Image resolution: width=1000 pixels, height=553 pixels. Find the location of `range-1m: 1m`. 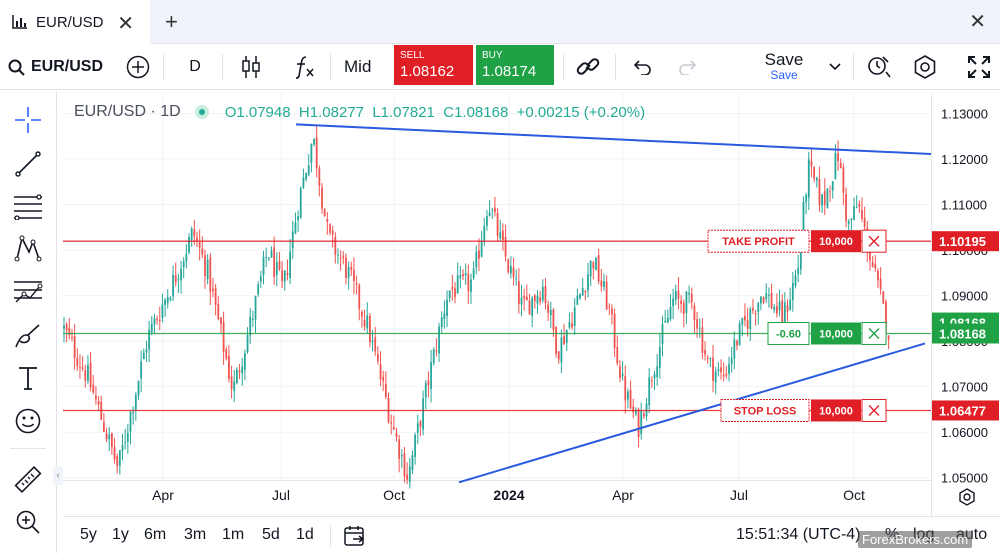

range-1m: 1m is located at coordinates (233, 534).